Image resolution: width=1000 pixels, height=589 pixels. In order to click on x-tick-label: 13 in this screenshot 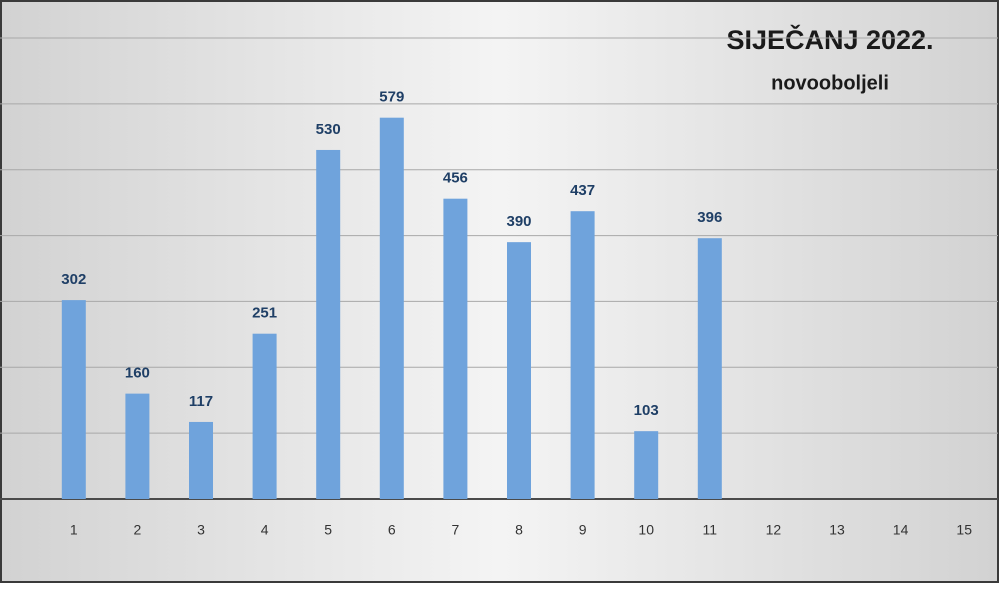, I will do `click(837, 530)`.